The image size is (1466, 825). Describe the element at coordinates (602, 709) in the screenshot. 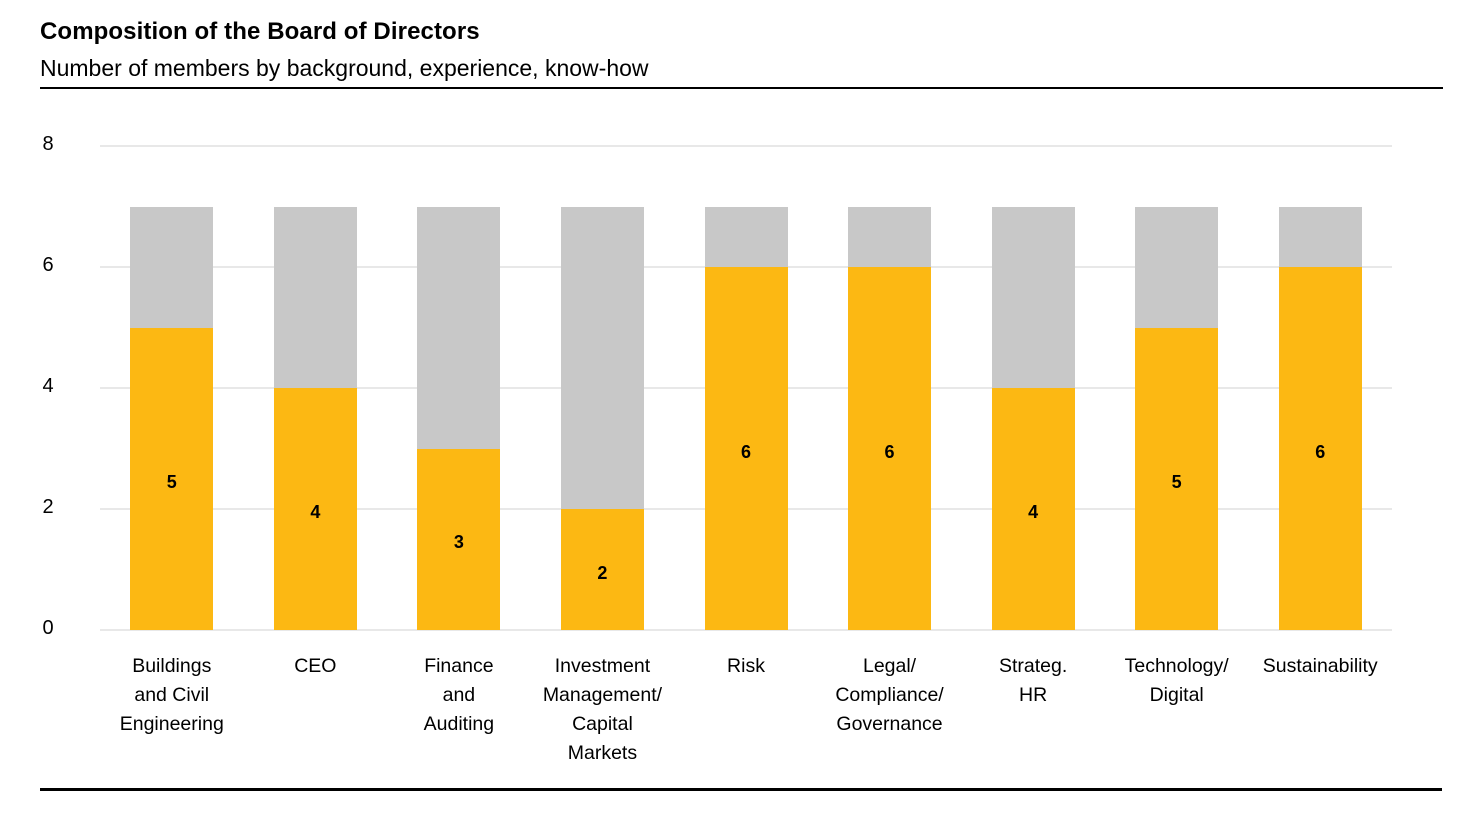

I see `x-axis-label: Investment Management/Capital Markets` at that location.